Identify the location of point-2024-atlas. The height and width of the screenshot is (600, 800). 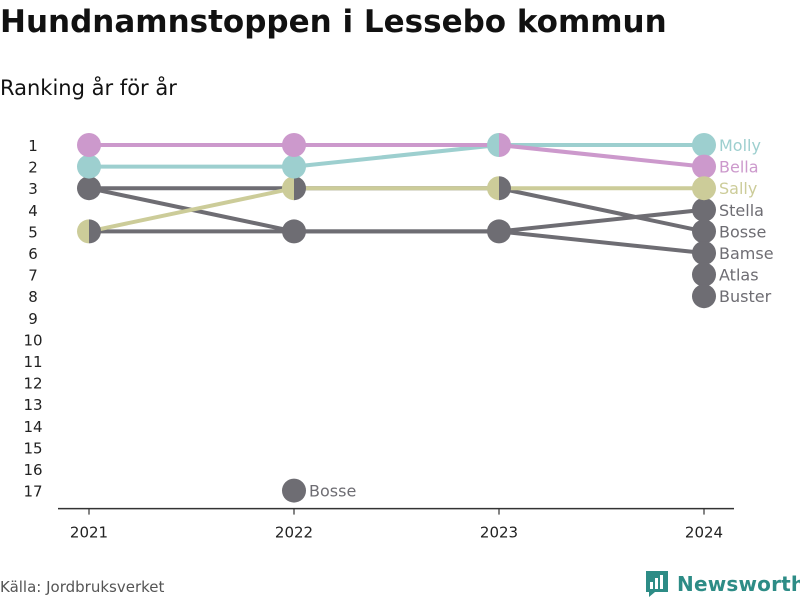
(704, 274).